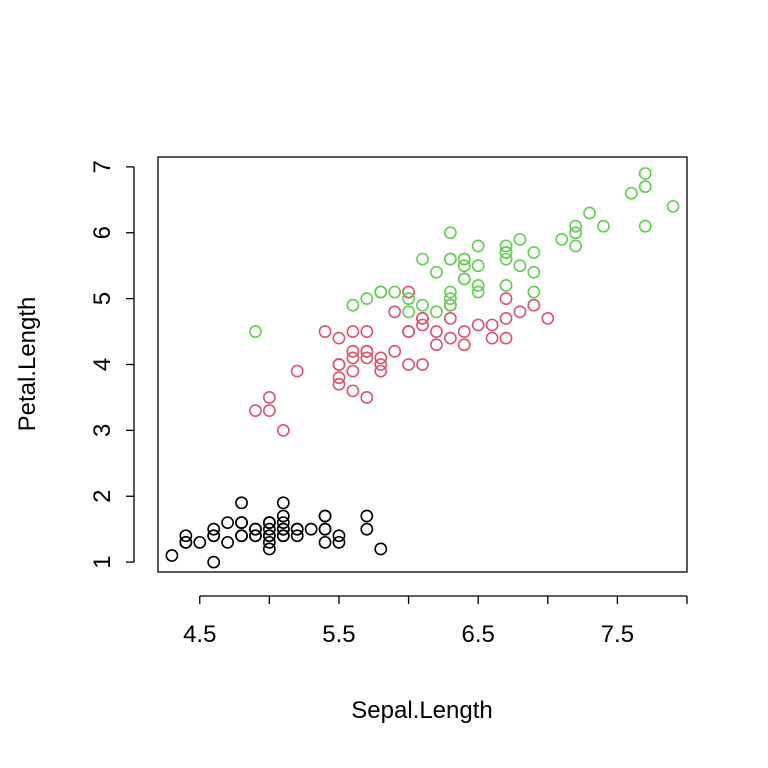 Image resolution: width=768 pixels, height=768 pixels. What do you see at coordinates (617, 634) in the screenshot?
I see `x-tick-label: 7.5` at bounding box center [617, 634].